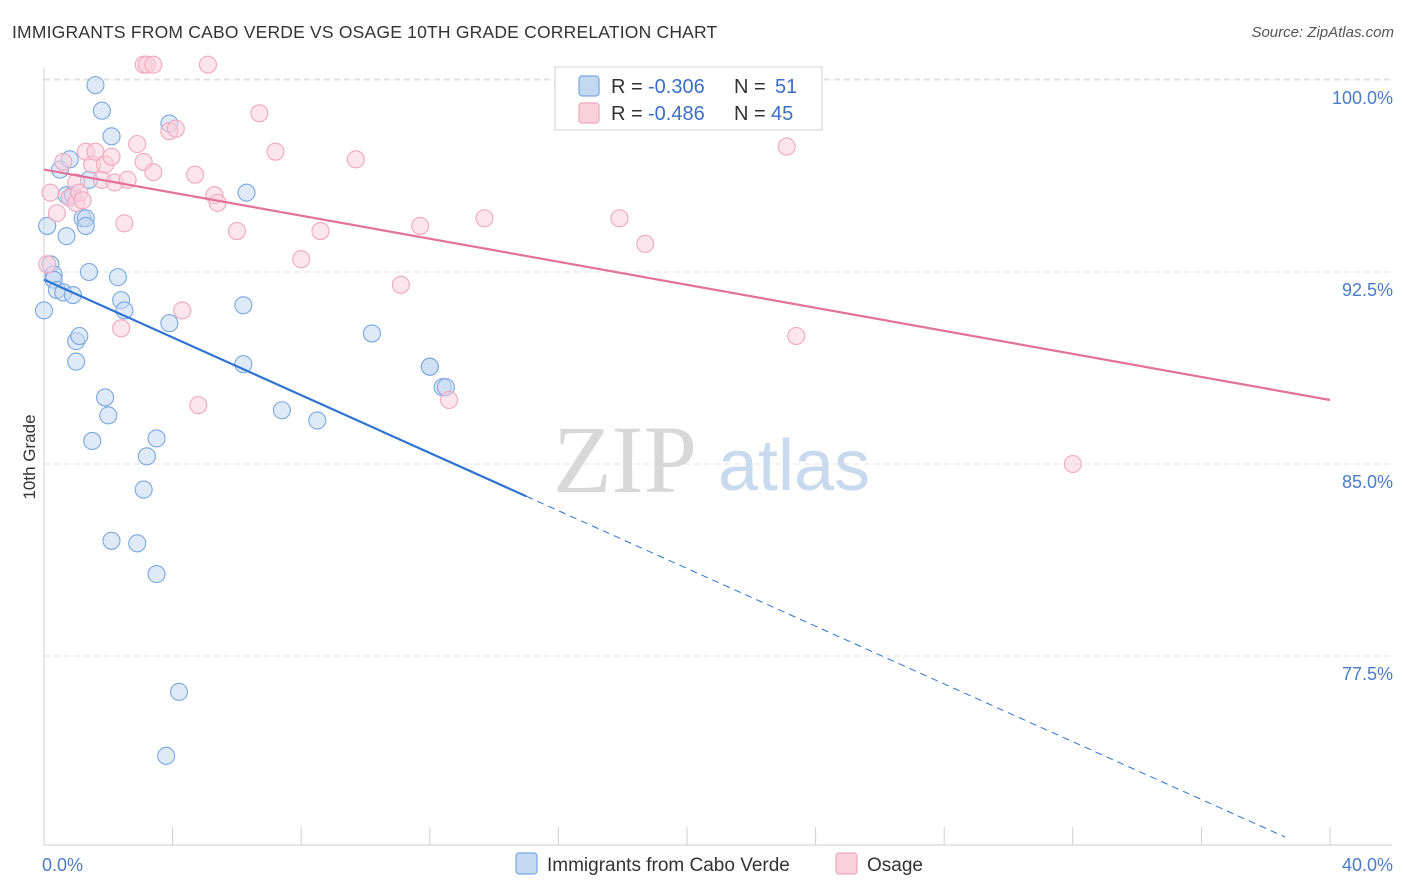 The width and height of the screenshot is (1406, 892). What do you see at coordinates (1367, 290) in the screenshot?
I see `y-tick-label: 92.5%` at bounding box center [1367, 290].